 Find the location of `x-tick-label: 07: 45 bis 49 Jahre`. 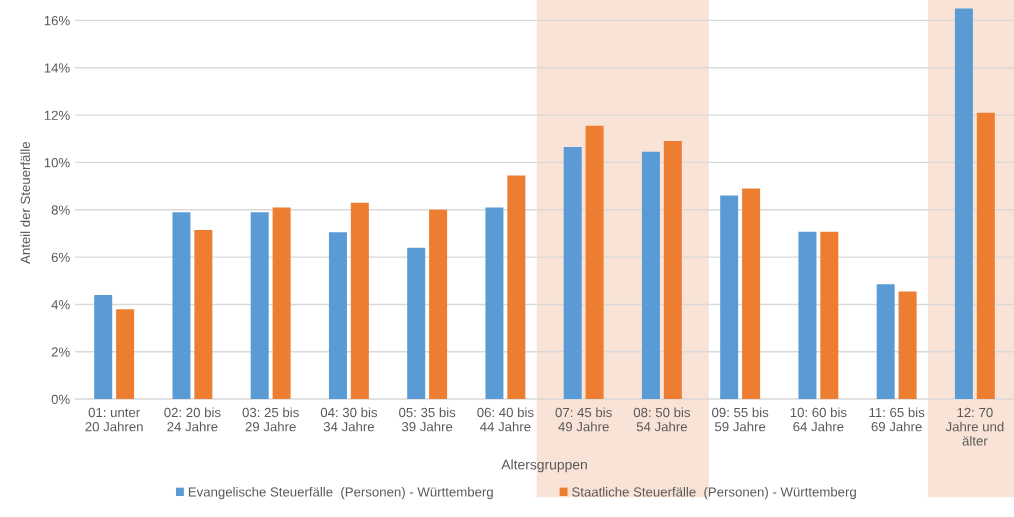

x-tick-label: 07: 45 bis 49 Jahre is located at coordinates (583, 419).